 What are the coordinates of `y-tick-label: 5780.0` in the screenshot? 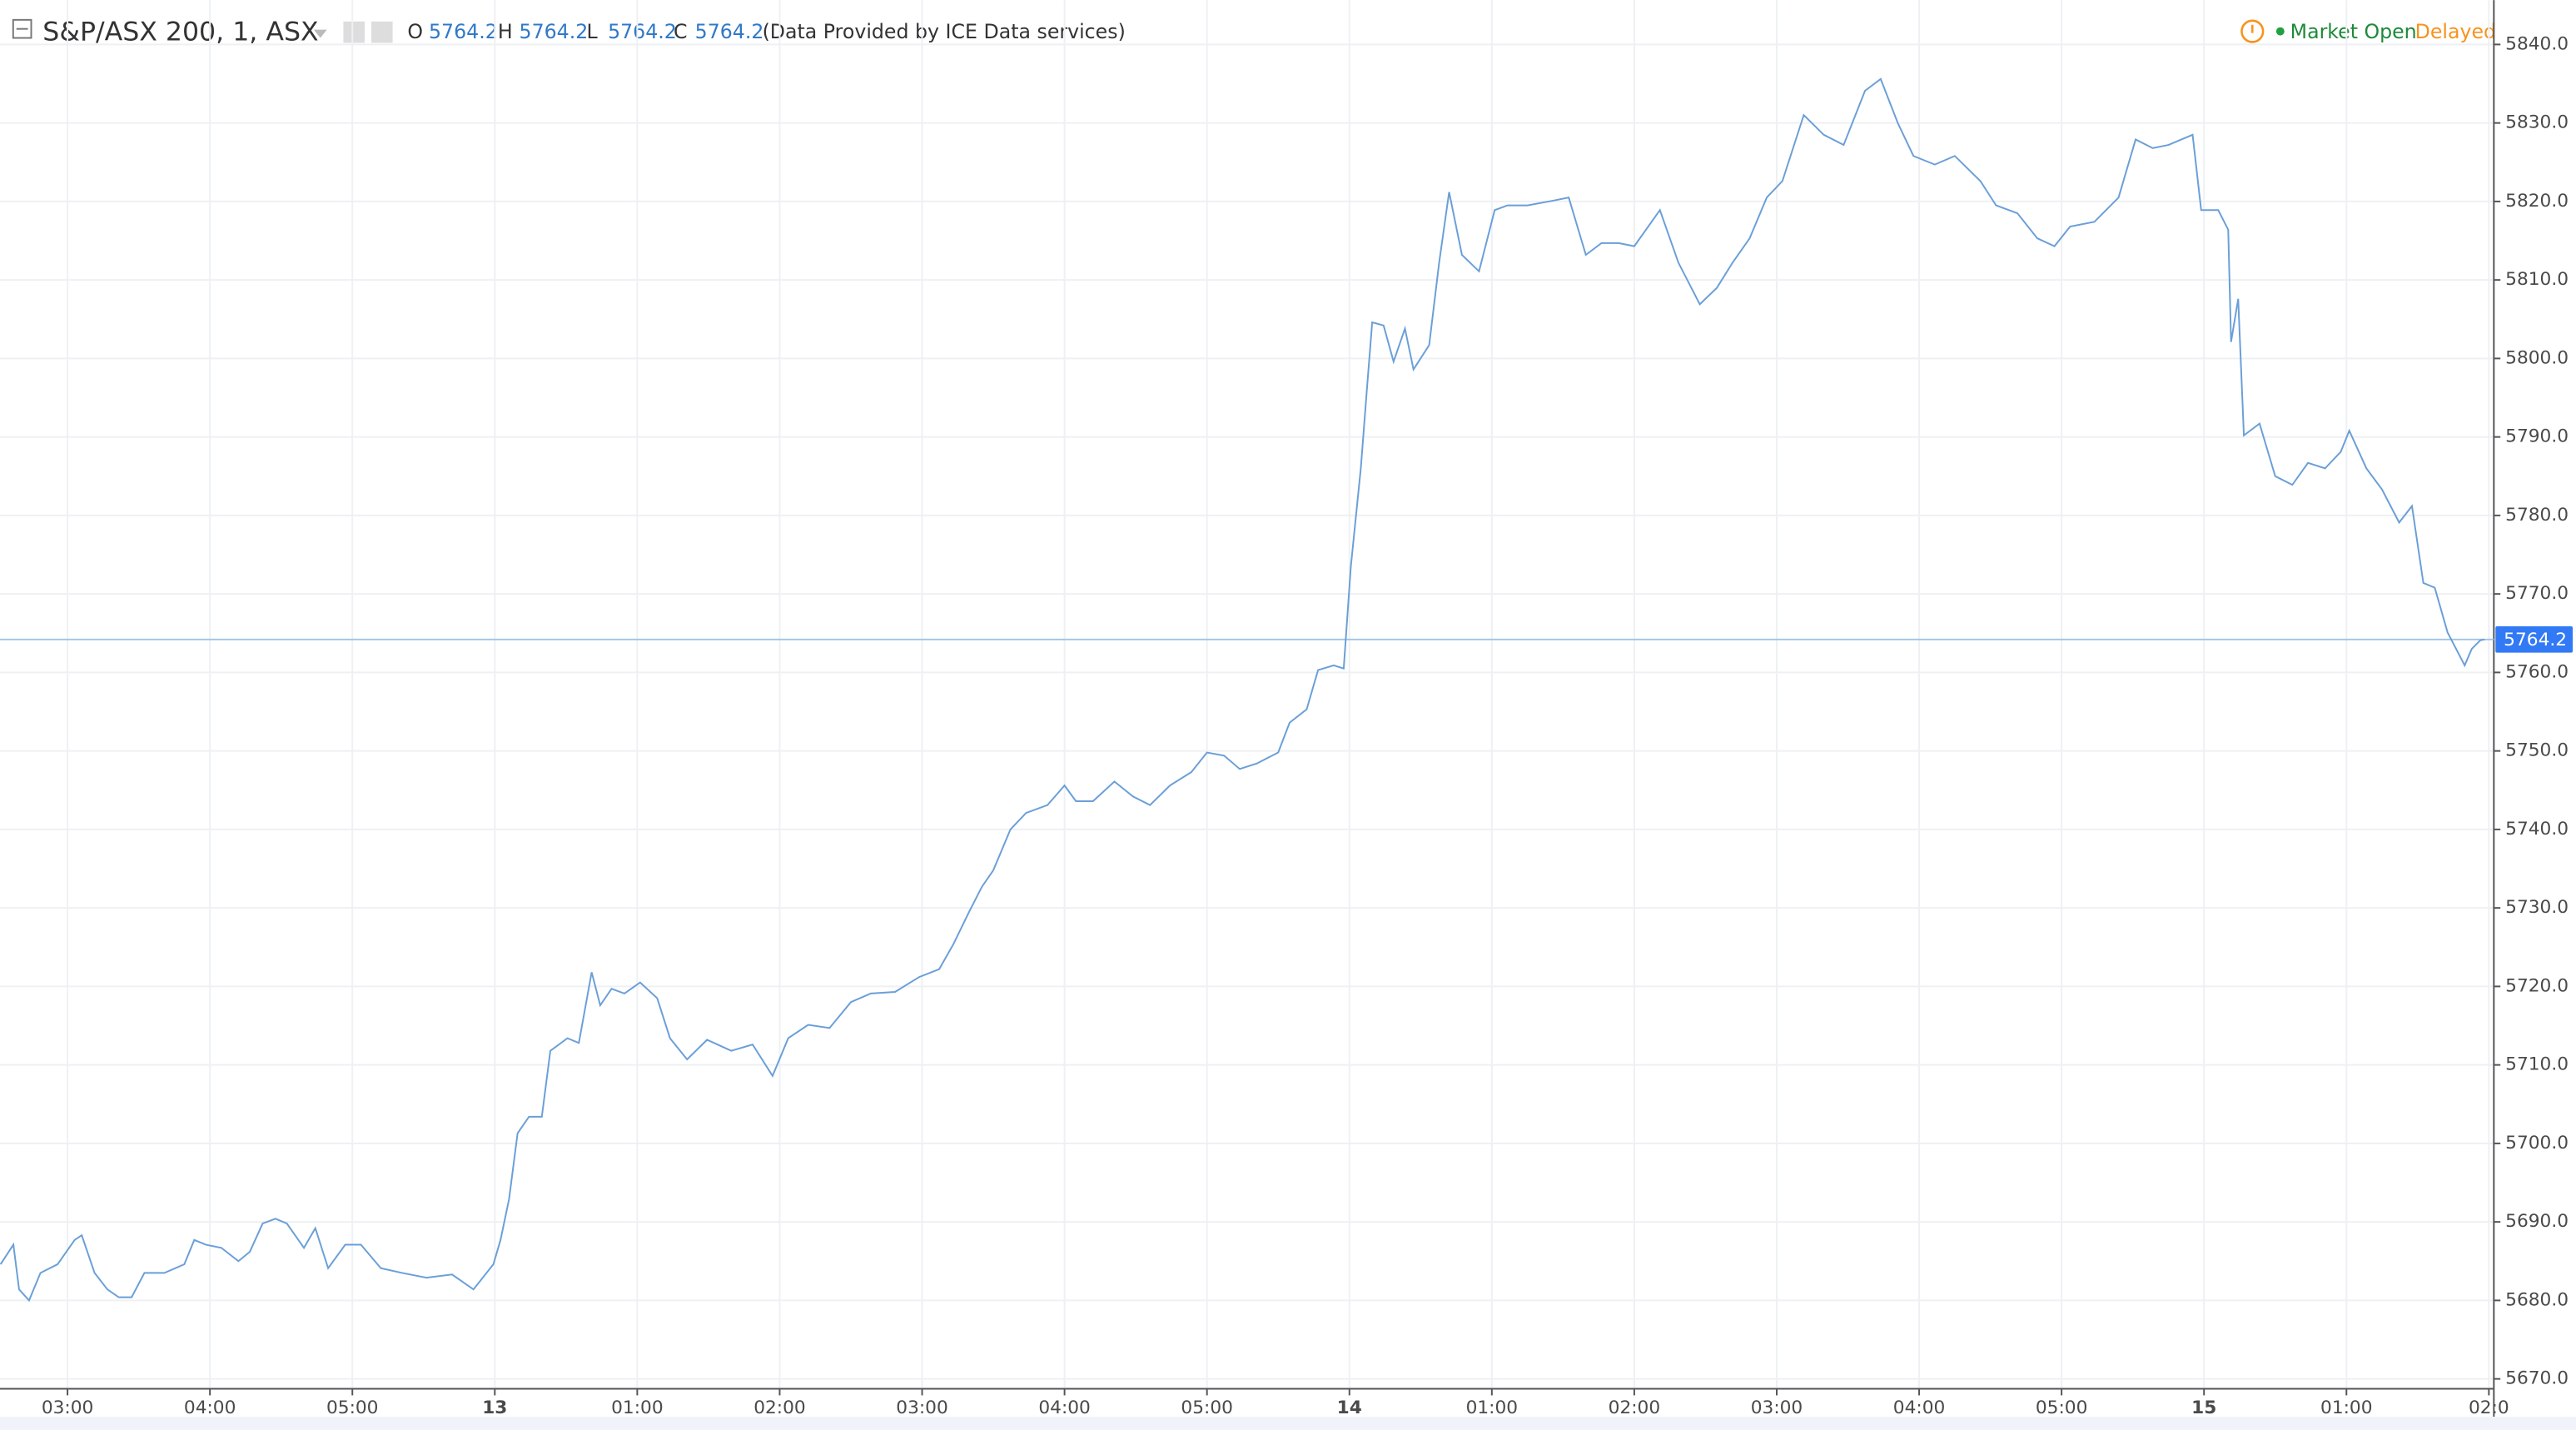 It's located at (2537, 515).